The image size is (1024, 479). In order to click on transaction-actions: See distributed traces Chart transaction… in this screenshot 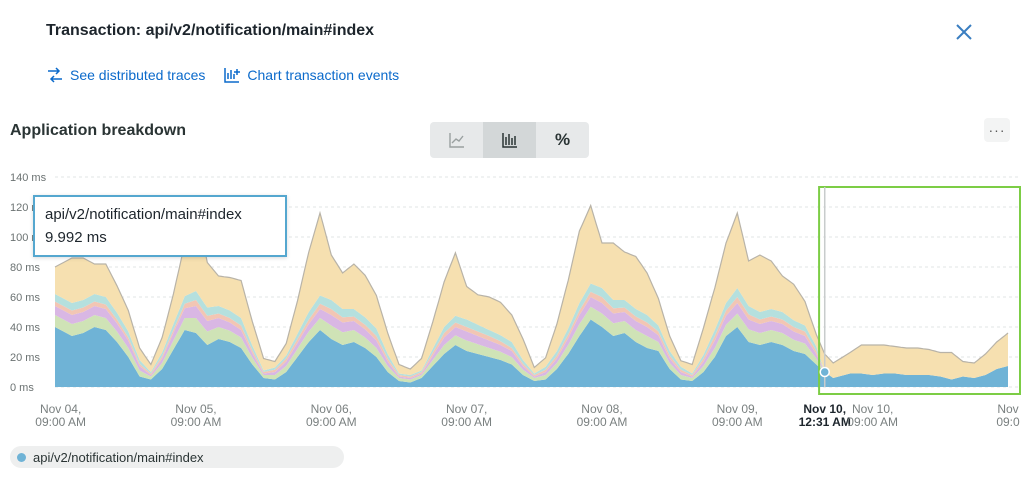, I will do `click(222, 75)`.